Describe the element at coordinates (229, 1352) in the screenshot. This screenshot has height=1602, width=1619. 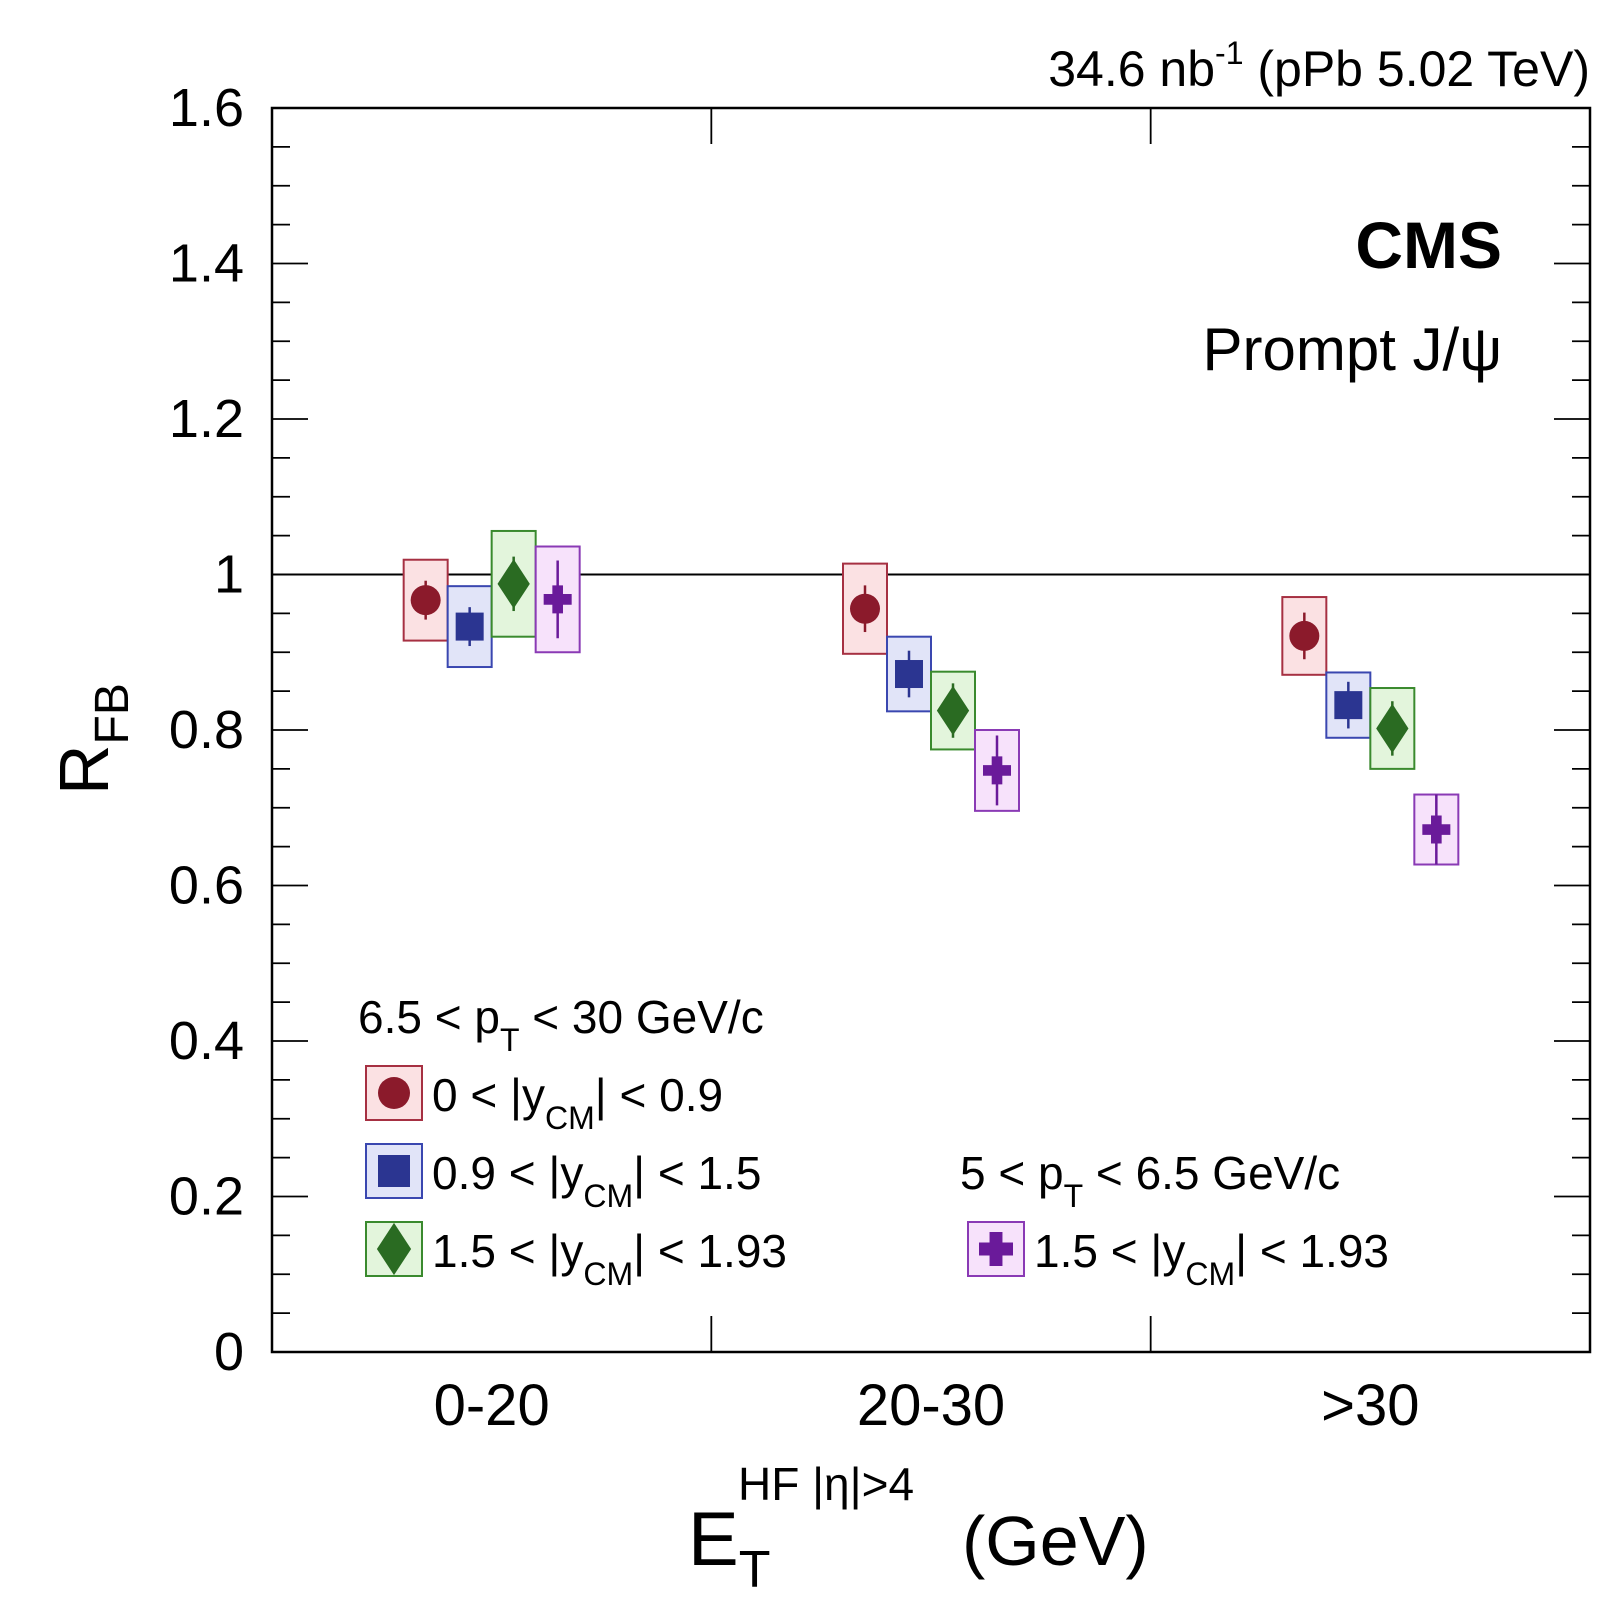
I see `y-tick-label: 0` at that location.